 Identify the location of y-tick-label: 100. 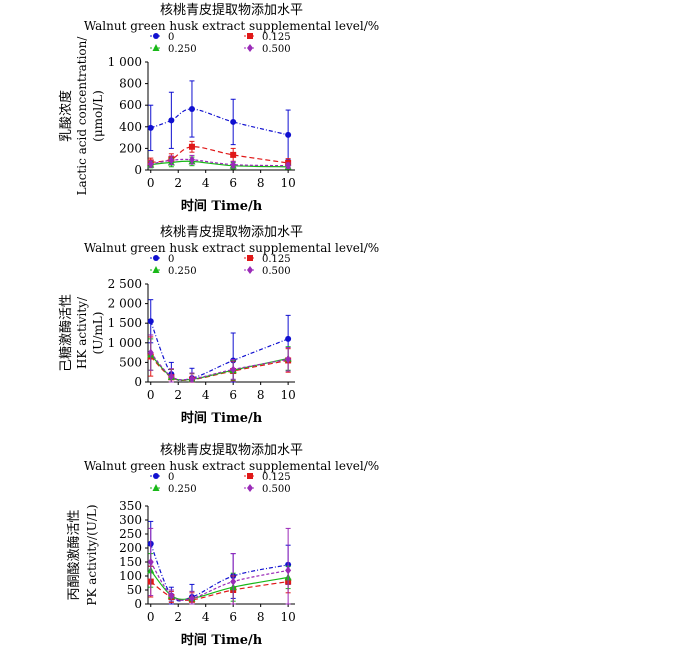
(130, 576).